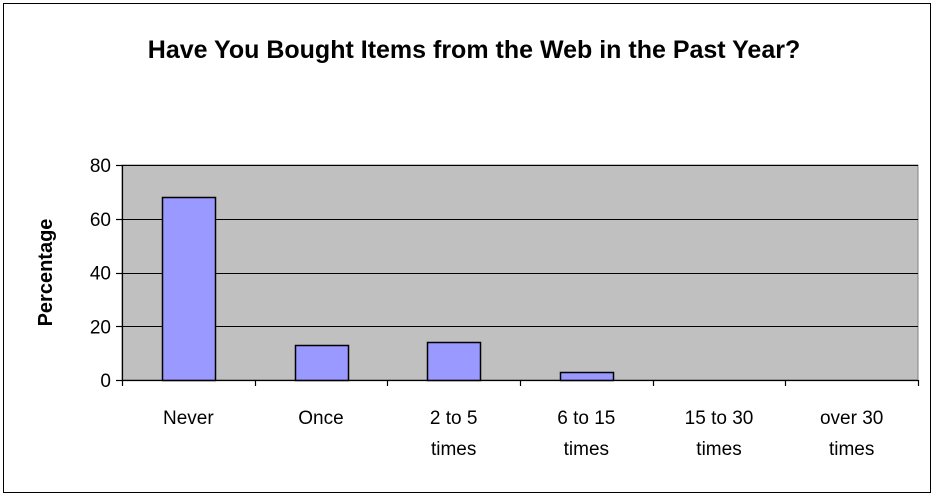 The width and height of the screenshot is (936, 498). What do you see at coordinates (454, 418) in the screenshot?
I see `x-tick-label: 2 to 5` at bounding box center [454, 418].